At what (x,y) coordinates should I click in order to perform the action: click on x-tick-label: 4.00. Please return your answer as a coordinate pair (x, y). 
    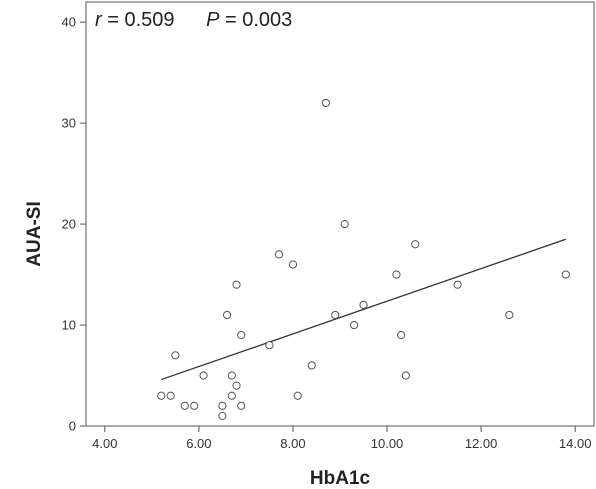
    Looking at the image, I should click on (104, 443).